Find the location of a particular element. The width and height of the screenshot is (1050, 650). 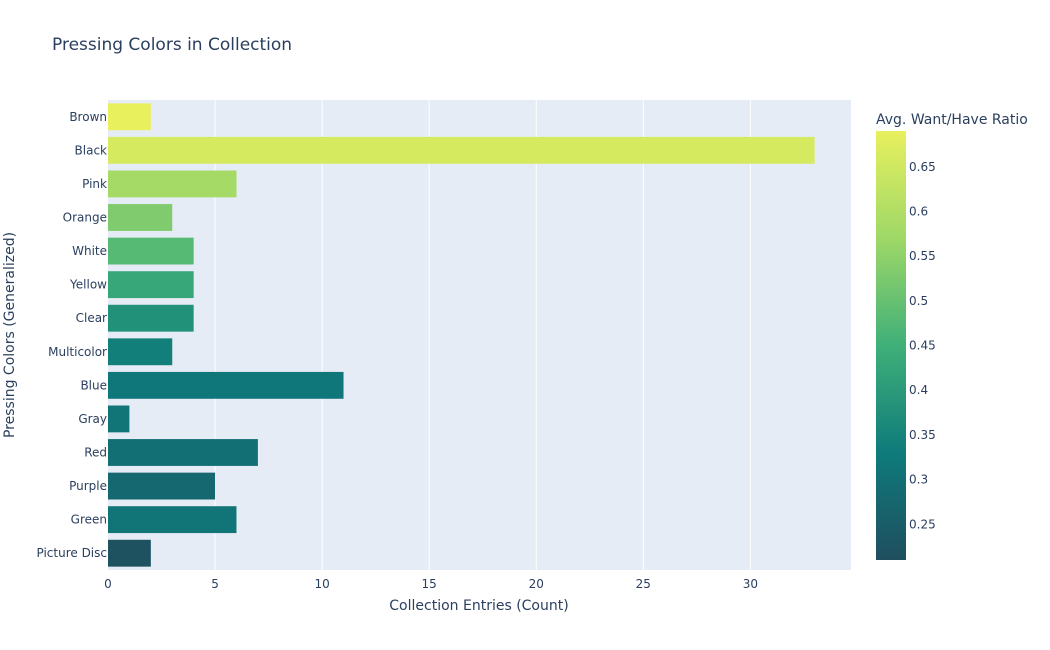

y-tick-label: Gray is located at coordinates (92, 419).